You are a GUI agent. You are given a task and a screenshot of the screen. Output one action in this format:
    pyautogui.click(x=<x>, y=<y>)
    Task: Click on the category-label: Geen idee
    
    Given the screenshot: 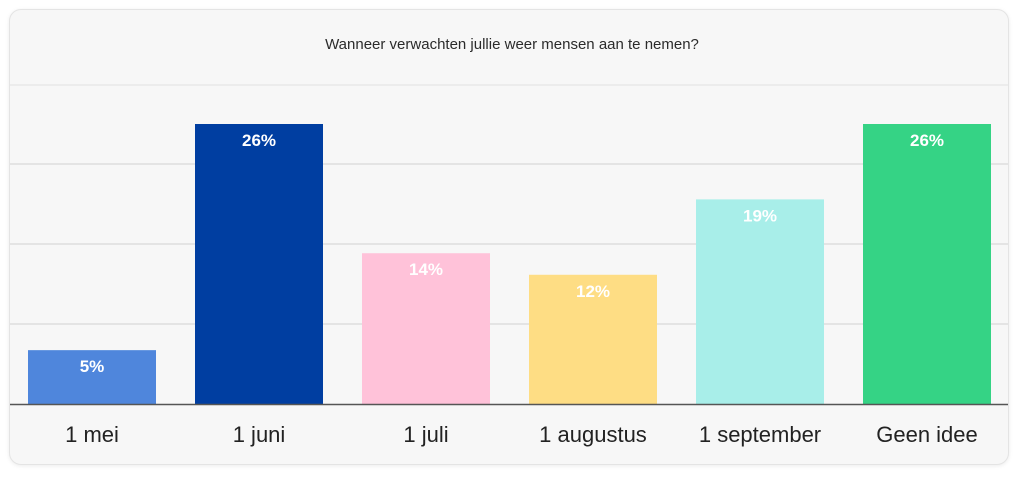 What is the action you would take?
    pyautogui.click(x=927, y=434)
    